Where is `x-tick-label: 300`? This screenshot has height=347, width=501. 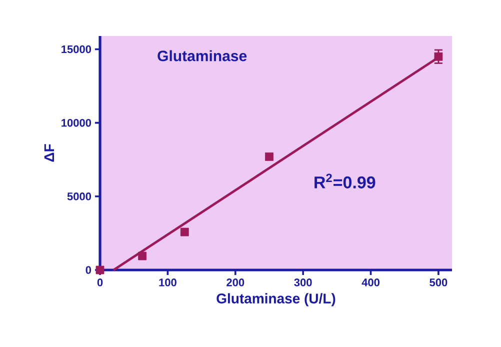 x-tick-label: 300 is located at coordinates (303, 282).